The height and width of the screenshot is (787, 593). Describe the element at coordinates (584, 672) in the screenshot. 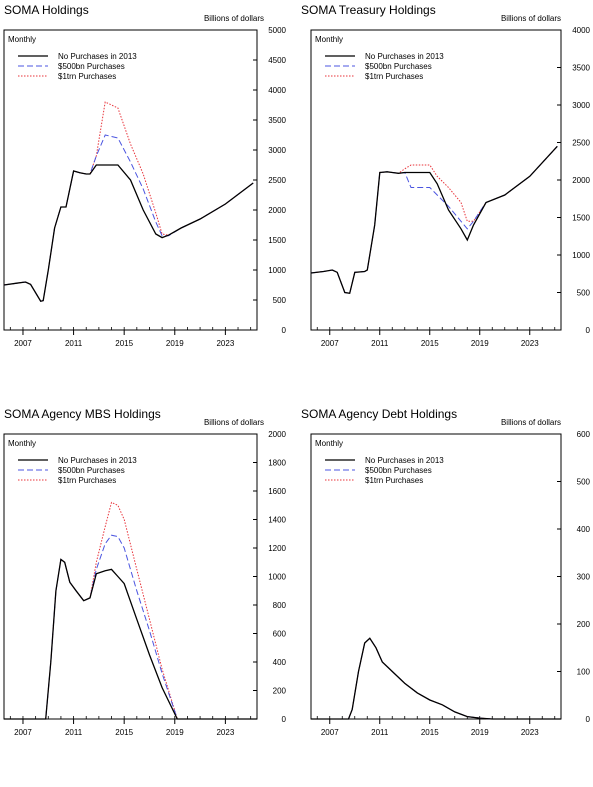

I see `y-tick-label: 100` at that location.